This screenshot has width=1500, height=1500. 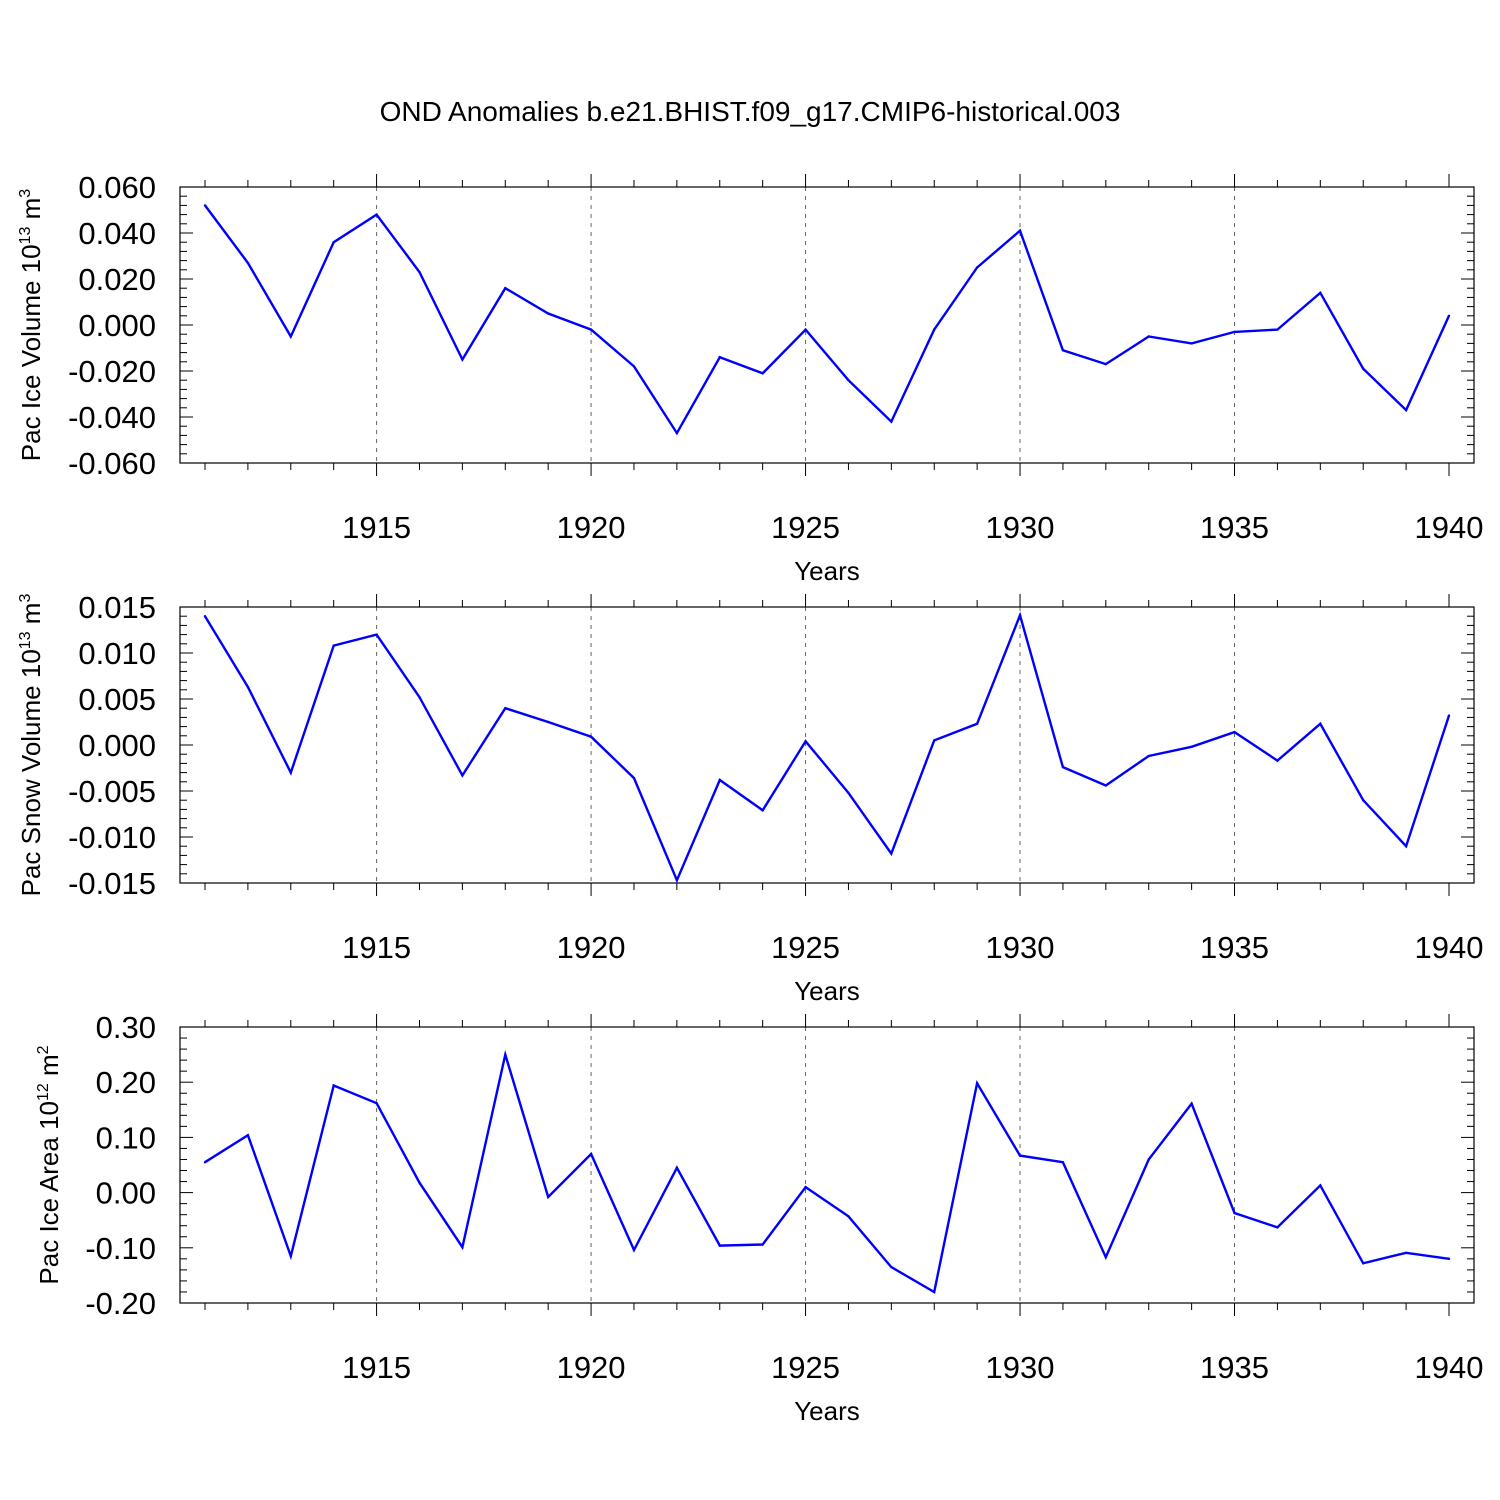 What do you see at coordinates (112, 417) in the screenshot?
I see `y-tick-label: -0.040` at bounding box center [112, 417].